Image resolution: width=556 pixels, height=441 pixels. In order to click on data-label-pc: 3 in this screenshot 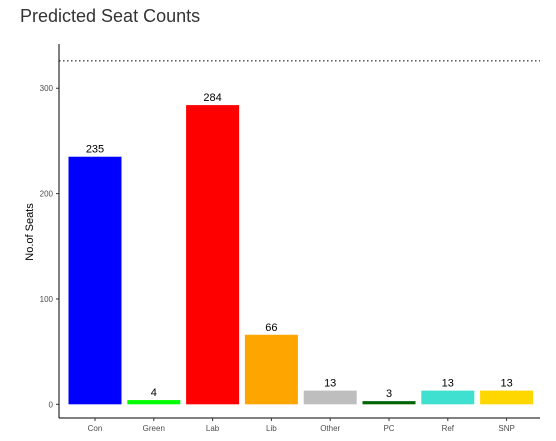, I will do `click(389, 394)`.